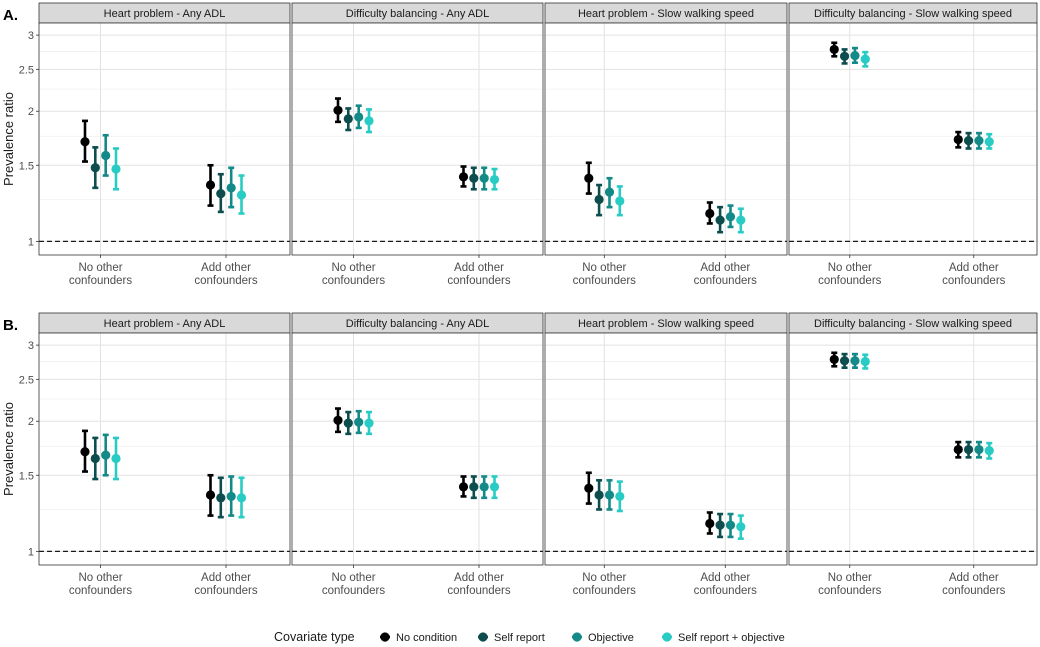 This screenshot has height=647, width=1040. What do you see at coordinates (667, 637) in the screenshot?
I see `legend-key-point` at bounding box center [667, 637].